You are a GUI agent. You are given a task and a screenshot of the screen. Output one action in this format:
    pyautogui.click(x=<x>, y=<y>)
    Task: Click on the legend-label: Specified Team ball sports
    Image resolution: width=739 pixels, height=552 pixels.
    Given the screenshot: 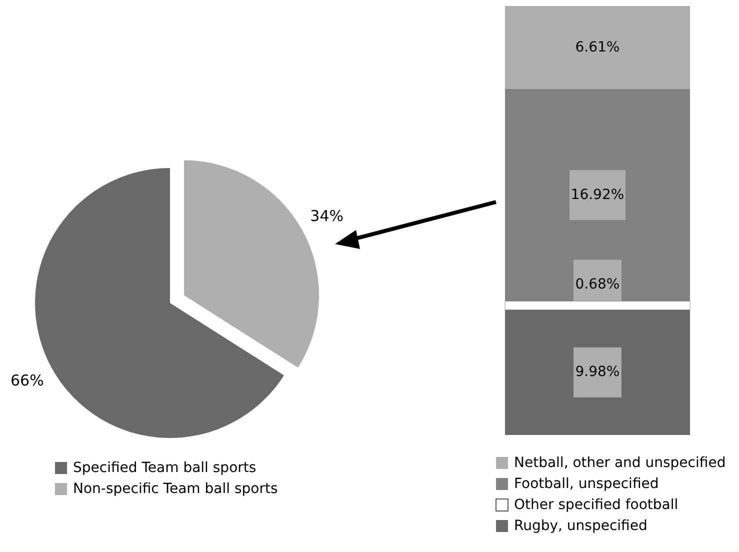 What is the action you would take?
    pyautogui.click(x=164, y=468)
    